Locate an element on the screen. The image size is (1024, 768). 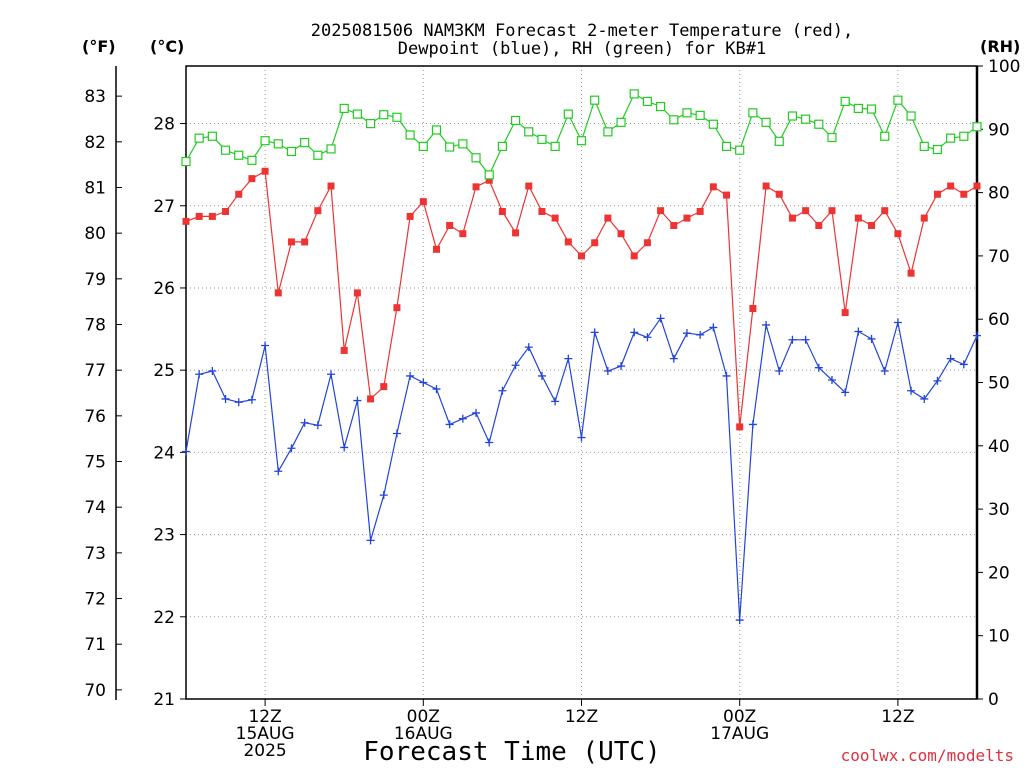
x-tick-label: 00Z is located at coordinates (739, 717).